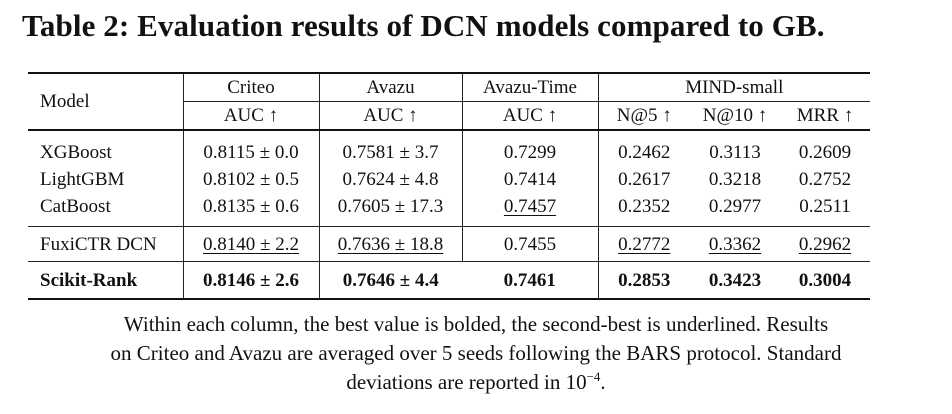  I want to click on second-best-value: 0.7457, so click(530, 206).